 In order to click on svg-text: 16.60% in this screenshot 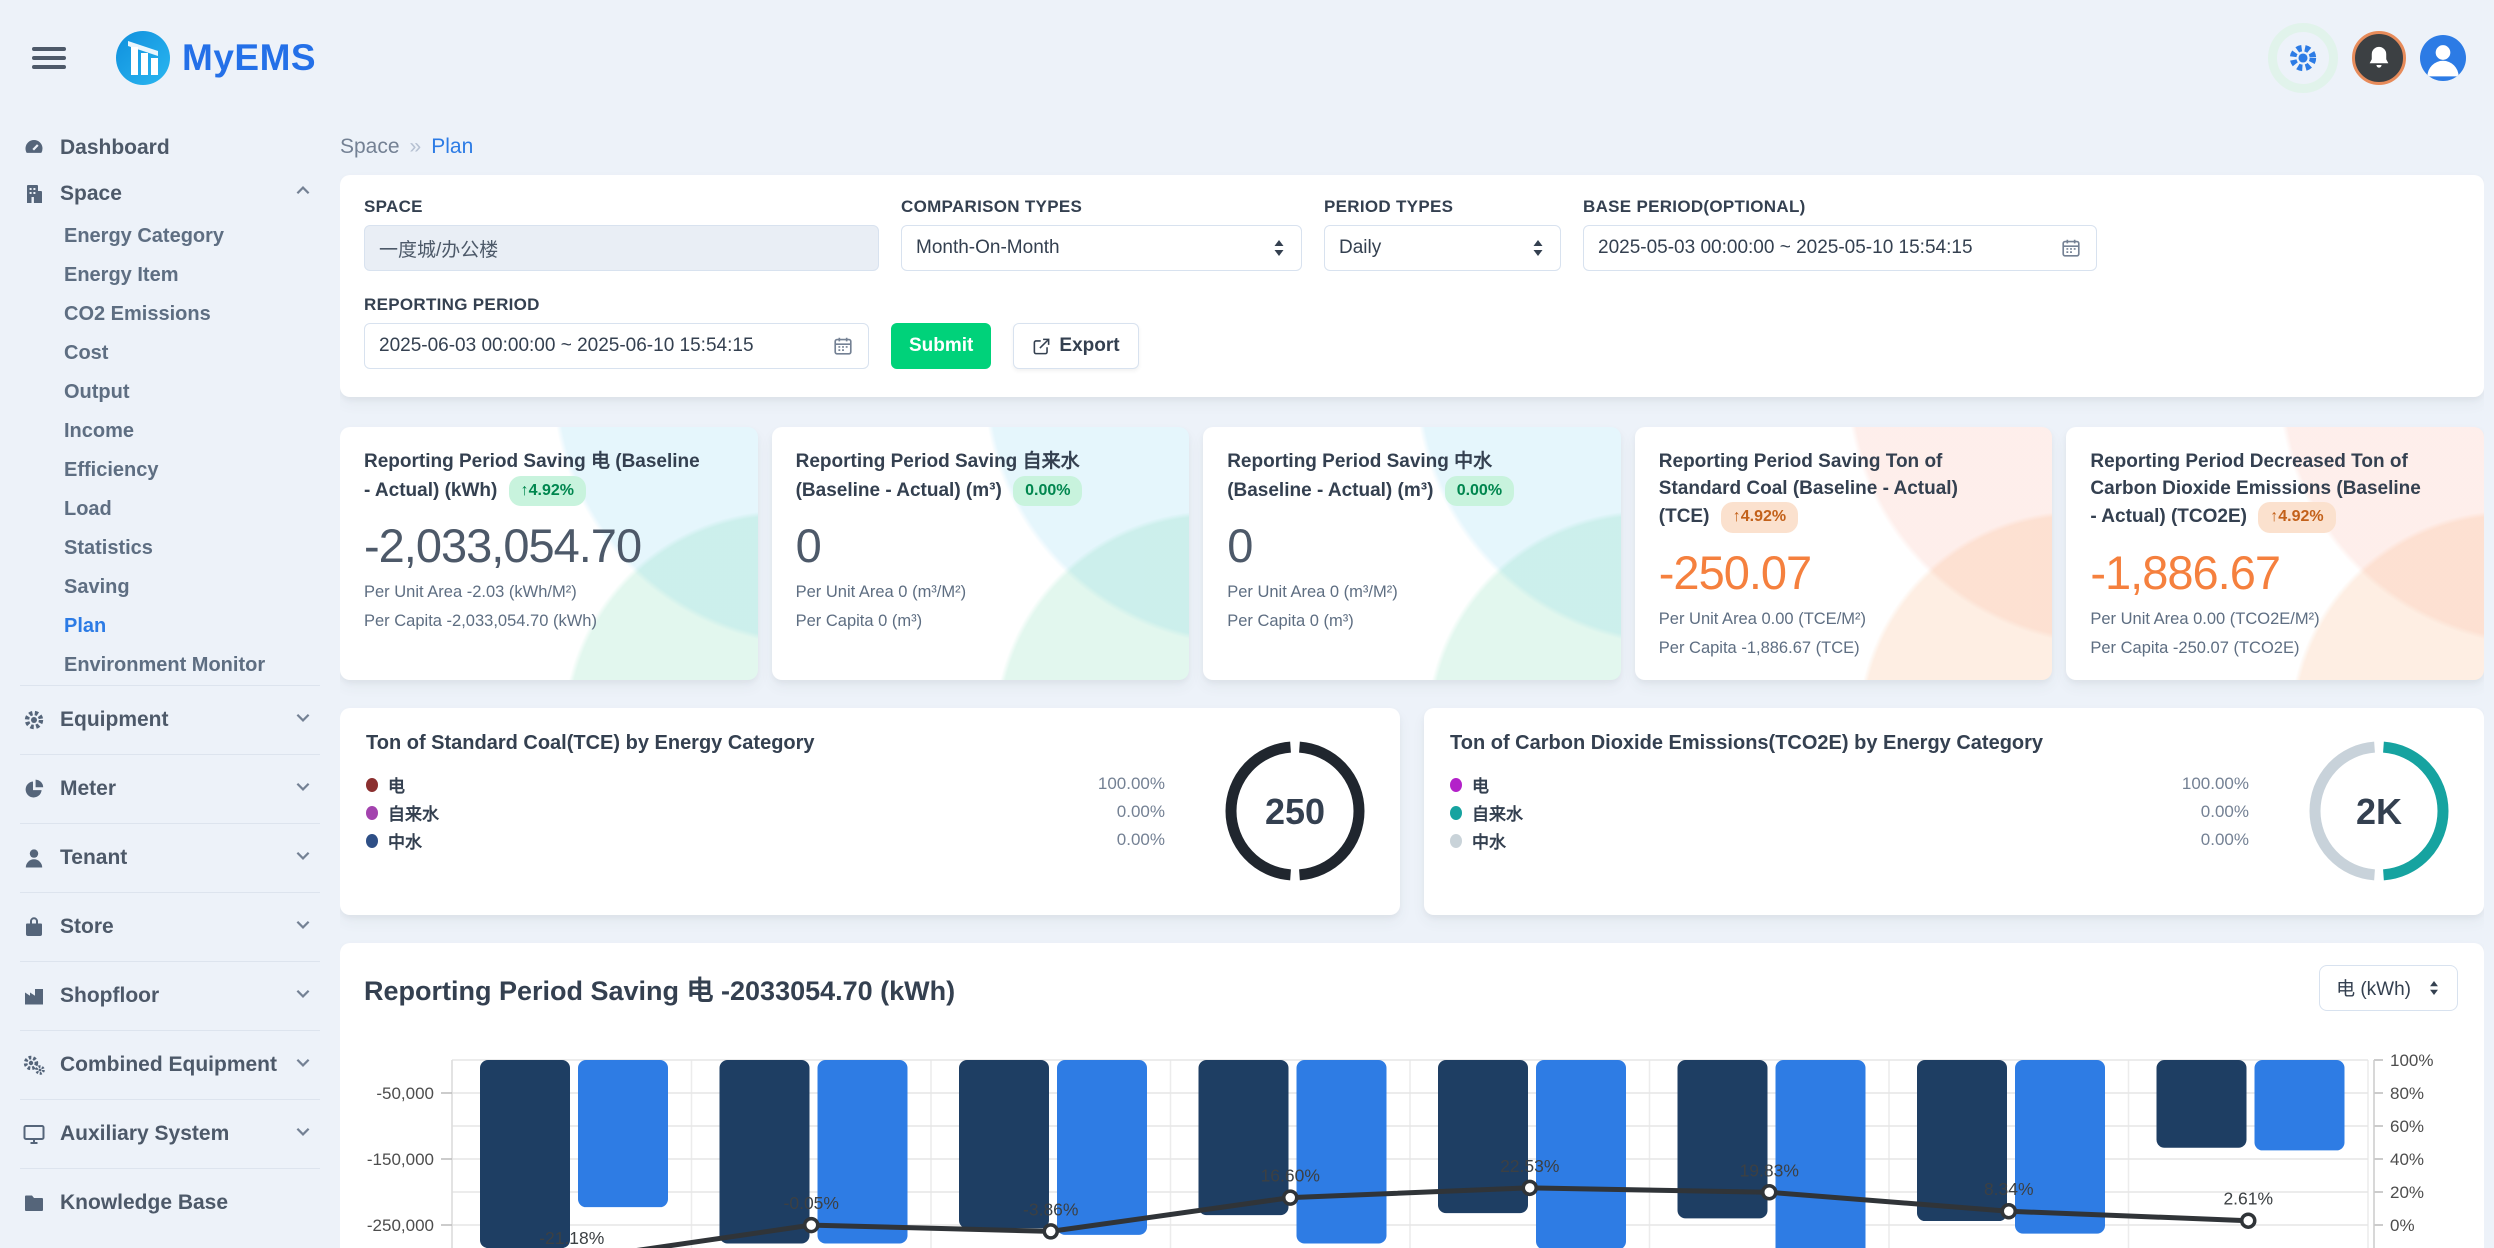, I will do `click(1290, 1175)`.